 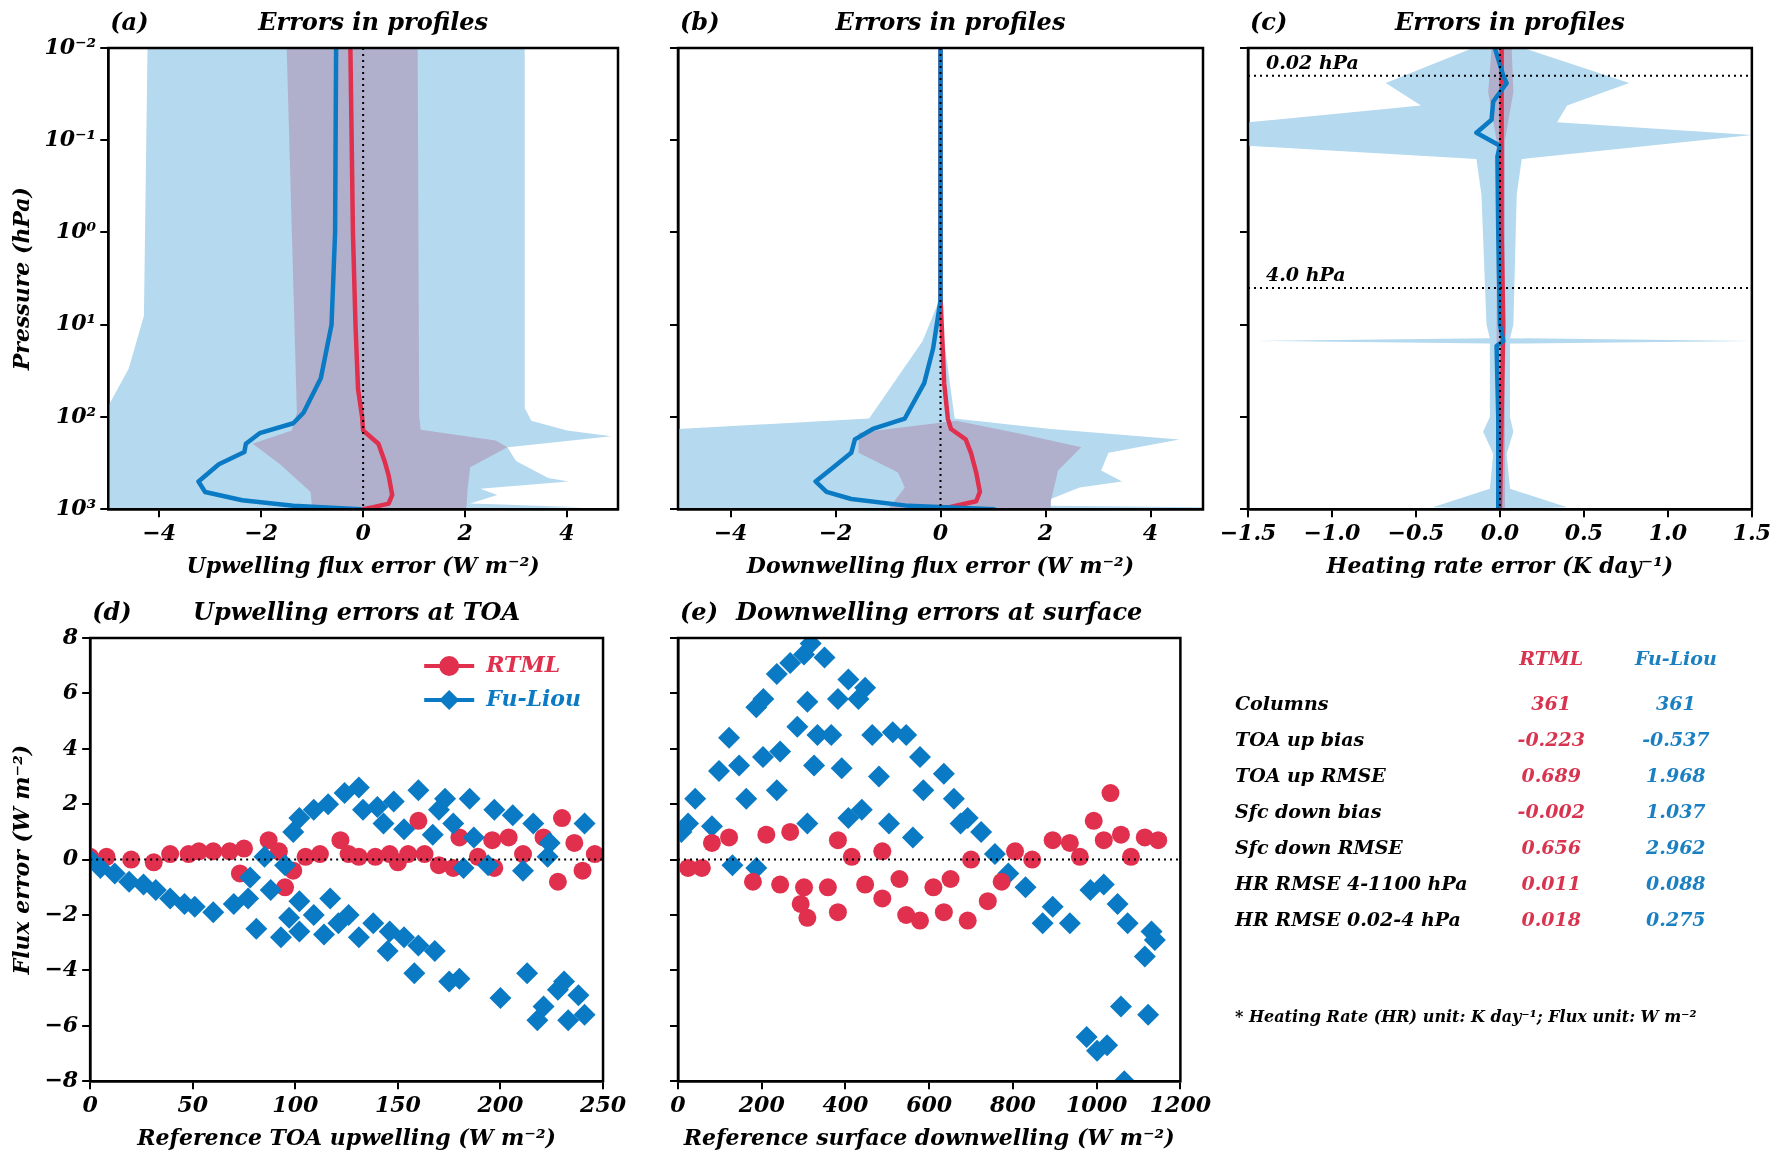 I want to click on y-tick-label: −4, so click(x=61, y=968).